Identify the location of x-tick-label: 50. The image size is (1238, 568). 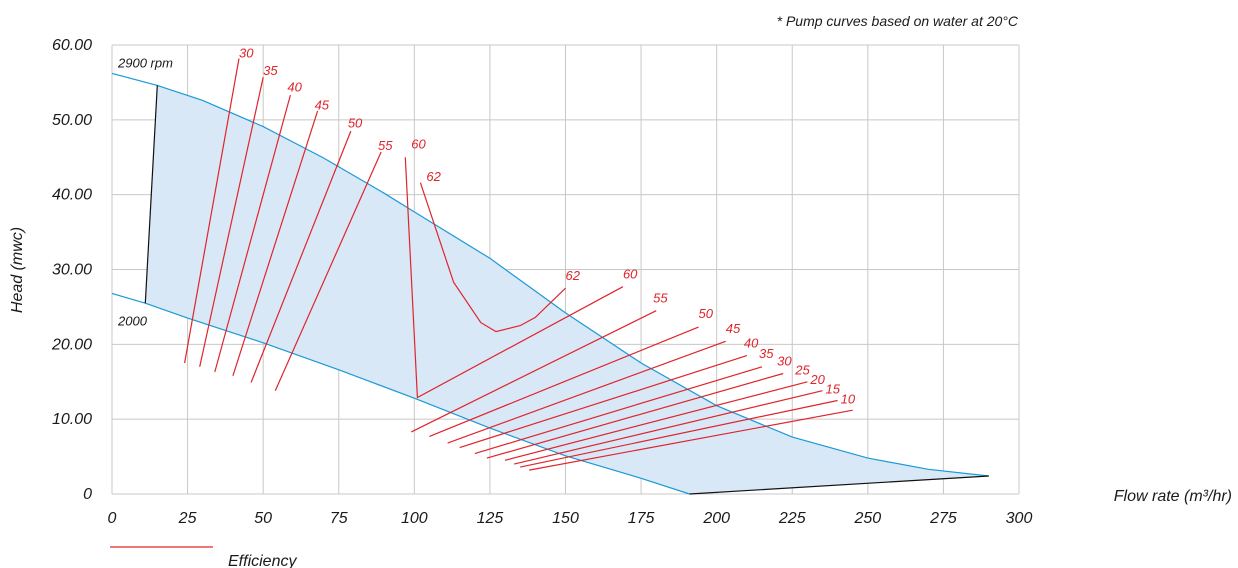
(263, 518).